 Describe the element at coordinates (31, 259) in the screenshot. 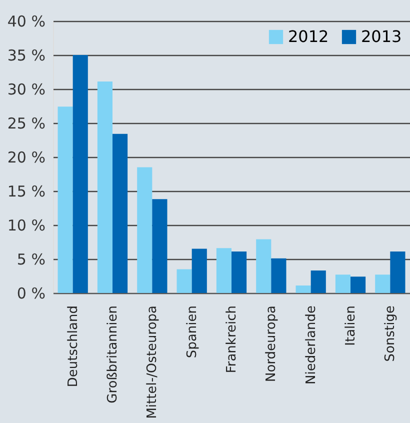

I see `y-tick-label: 5 %` at that location.